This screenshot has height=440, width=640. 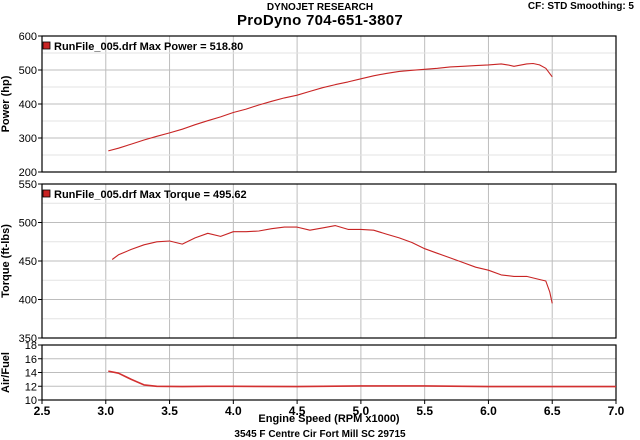 What do you see at coordinates (42, 411) in the screenshot?
I see `x-tick-label: 2.5` at bounding box center [42, 411].